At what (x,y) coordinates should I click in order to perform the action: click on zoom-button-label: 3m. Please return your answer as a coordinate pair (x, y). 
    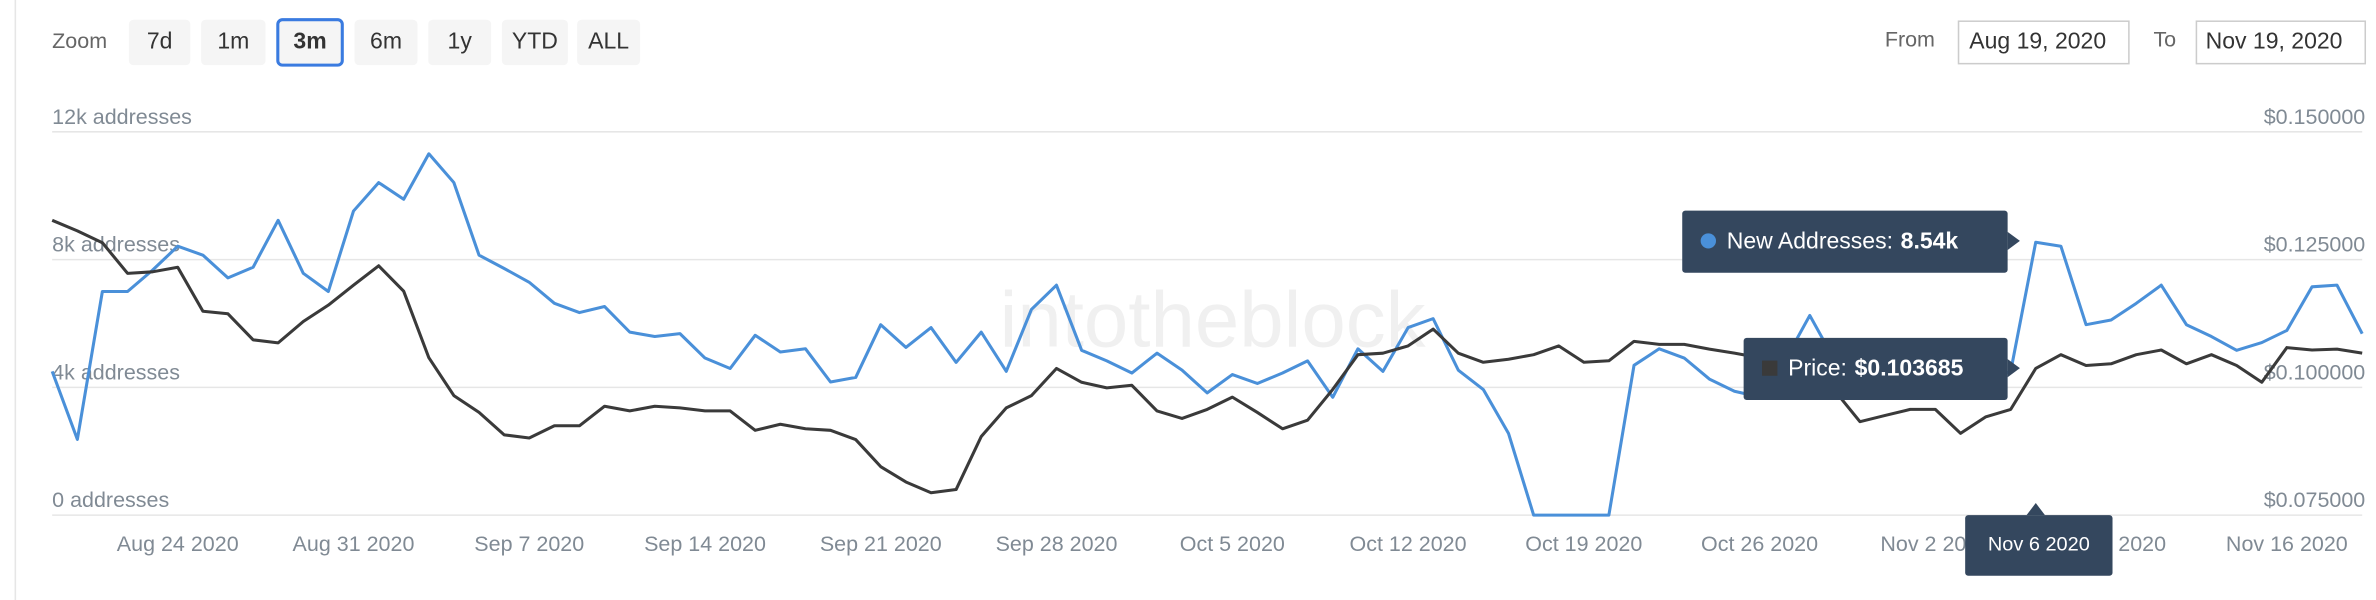
    Looking at the image, I should click on (309, 41).